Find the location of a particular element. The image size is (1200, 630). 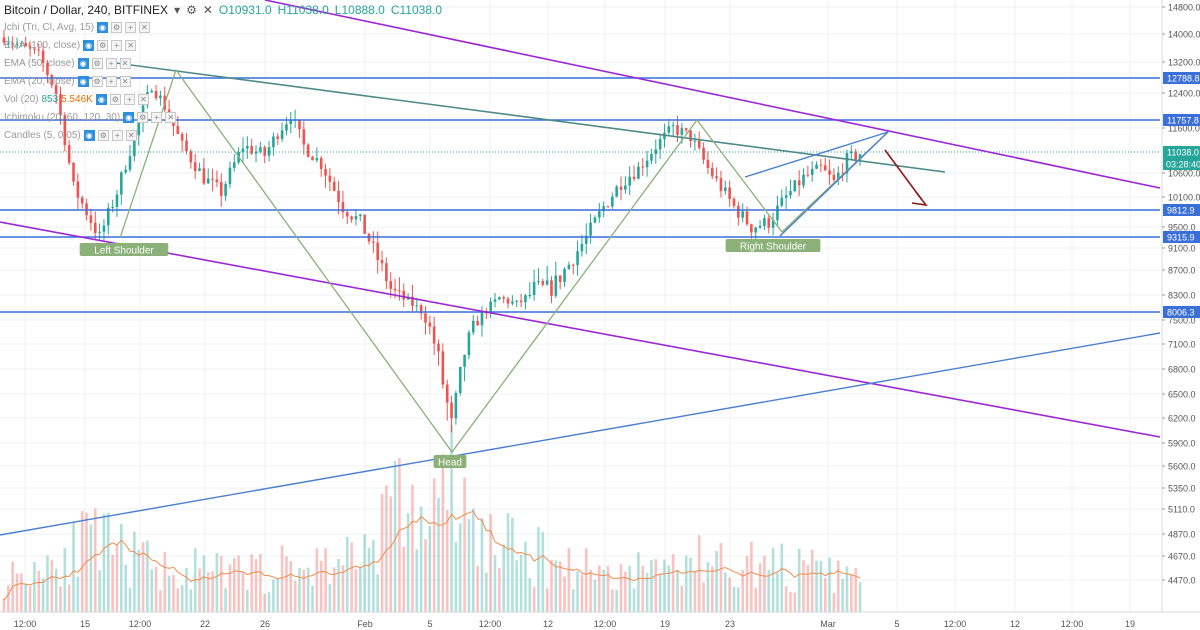

indicator-row: EMA (50, close) ◉ ⚙ + ✕ is located at coordinates (67, 63).